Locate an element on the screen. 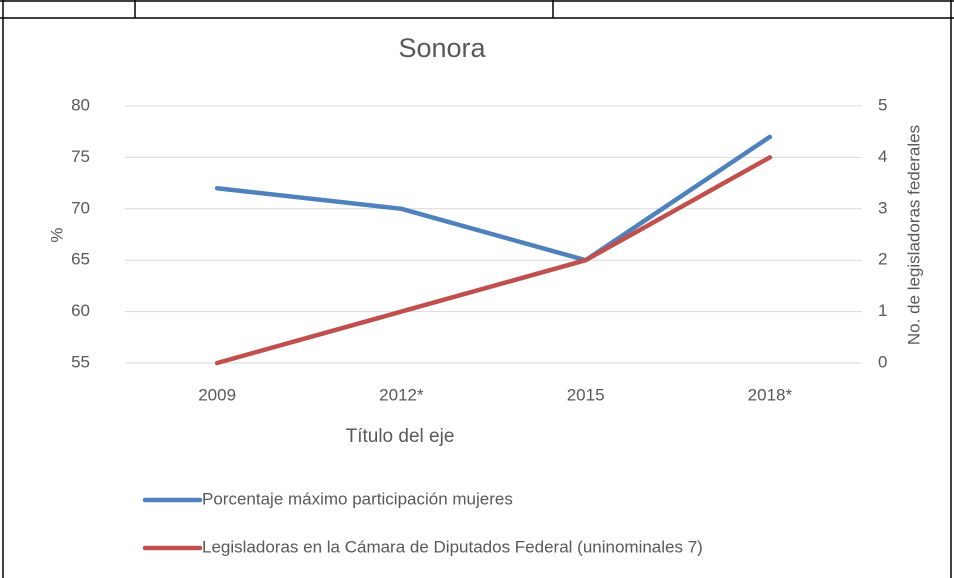 The height and width of the screenshot is (578, 954). legend-label: Porcentaje máximo participación mujeres is located at coordinates (357, 498).